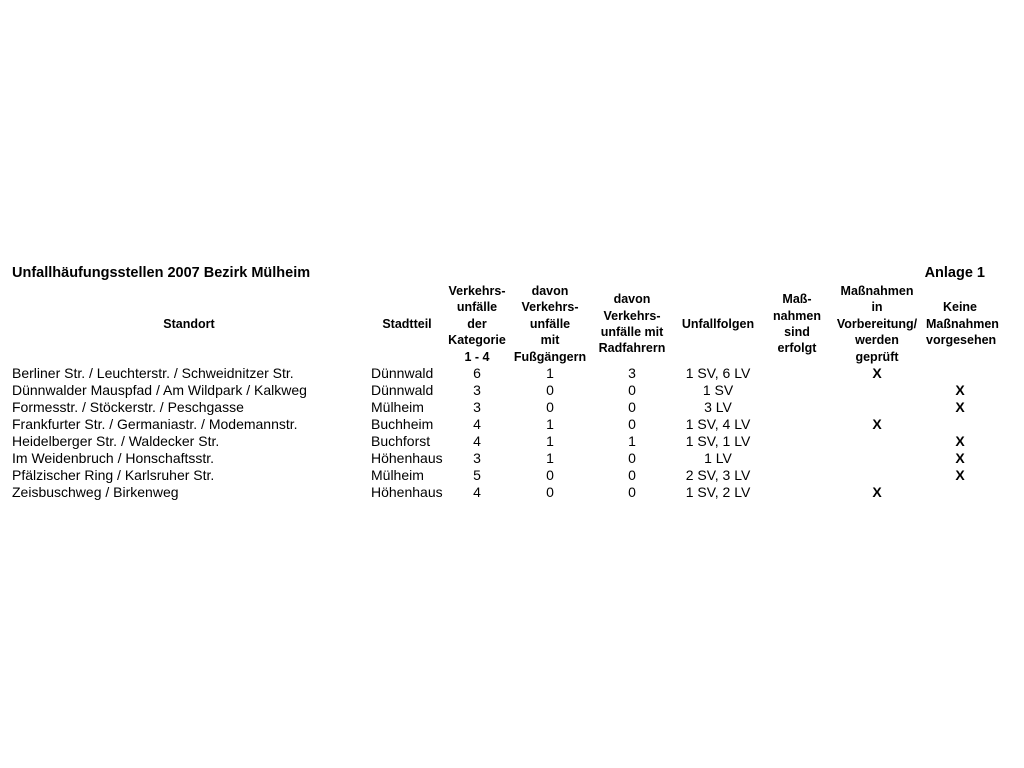  I want to click on cell-radfahrer: 3, so click(632, 373).